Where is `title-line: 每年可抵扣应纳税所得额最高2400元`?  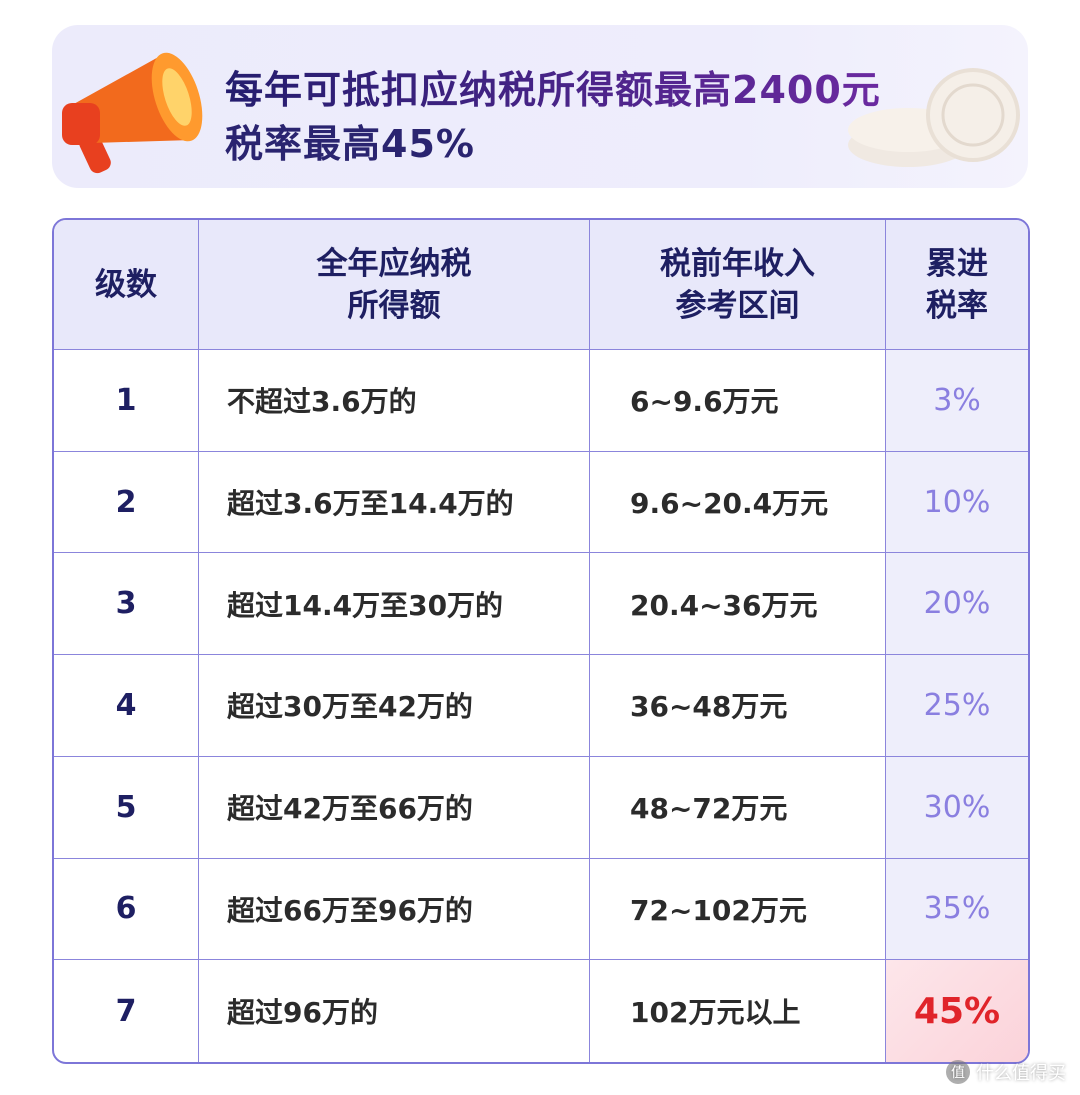 title-line: 每年可抵扣应纳税所得额最高2400元 is located at coordinates (553, 86).